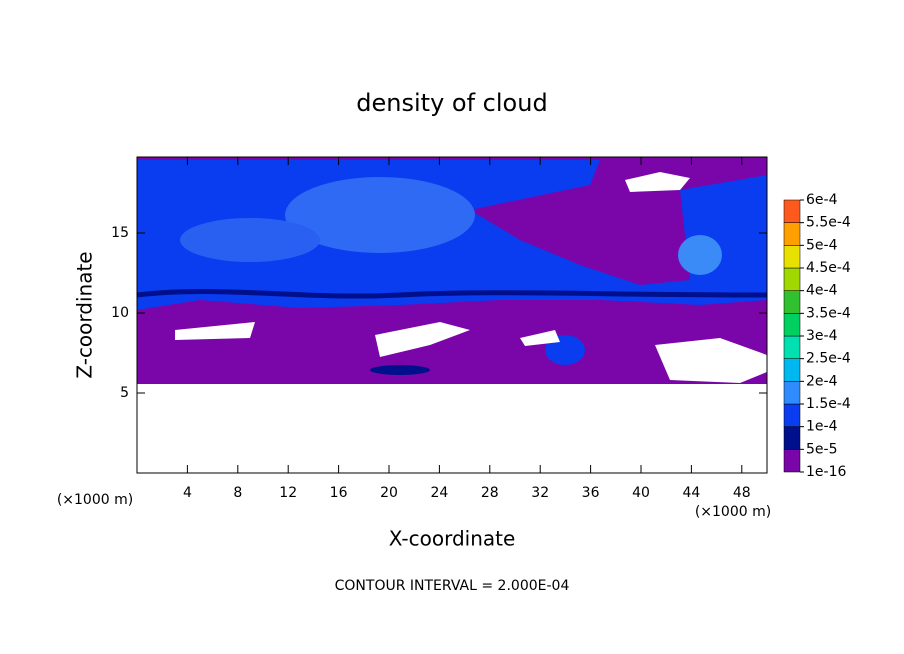 This screenshot has height=654, width=904. Describe the element at coordinates (822, 200) in the screenshot. I see `colorbar-label: 6e-4` at that location.